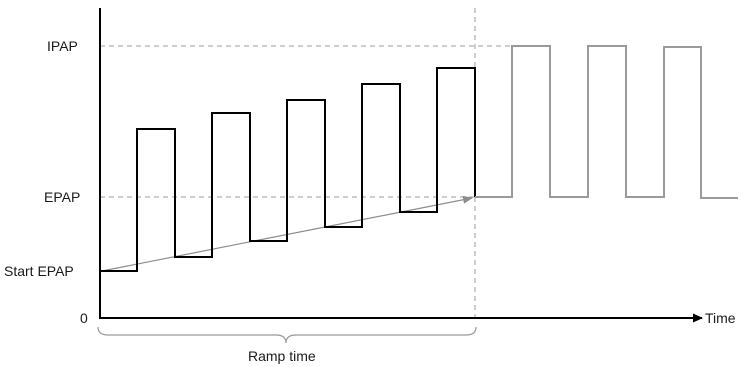  Describe the element at coordinates (720, 318) in the screenshot. I see `time-axis-label: Time` at that location.